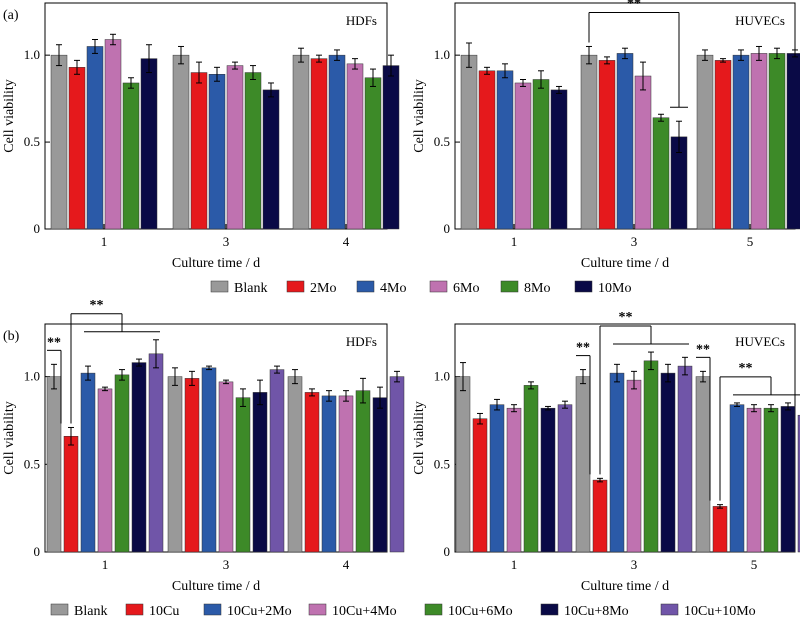  What do you see at coordinates (614, 288) in the screenshot?
I see `legend-label: 10Mo` at bounding box center [614, 288].